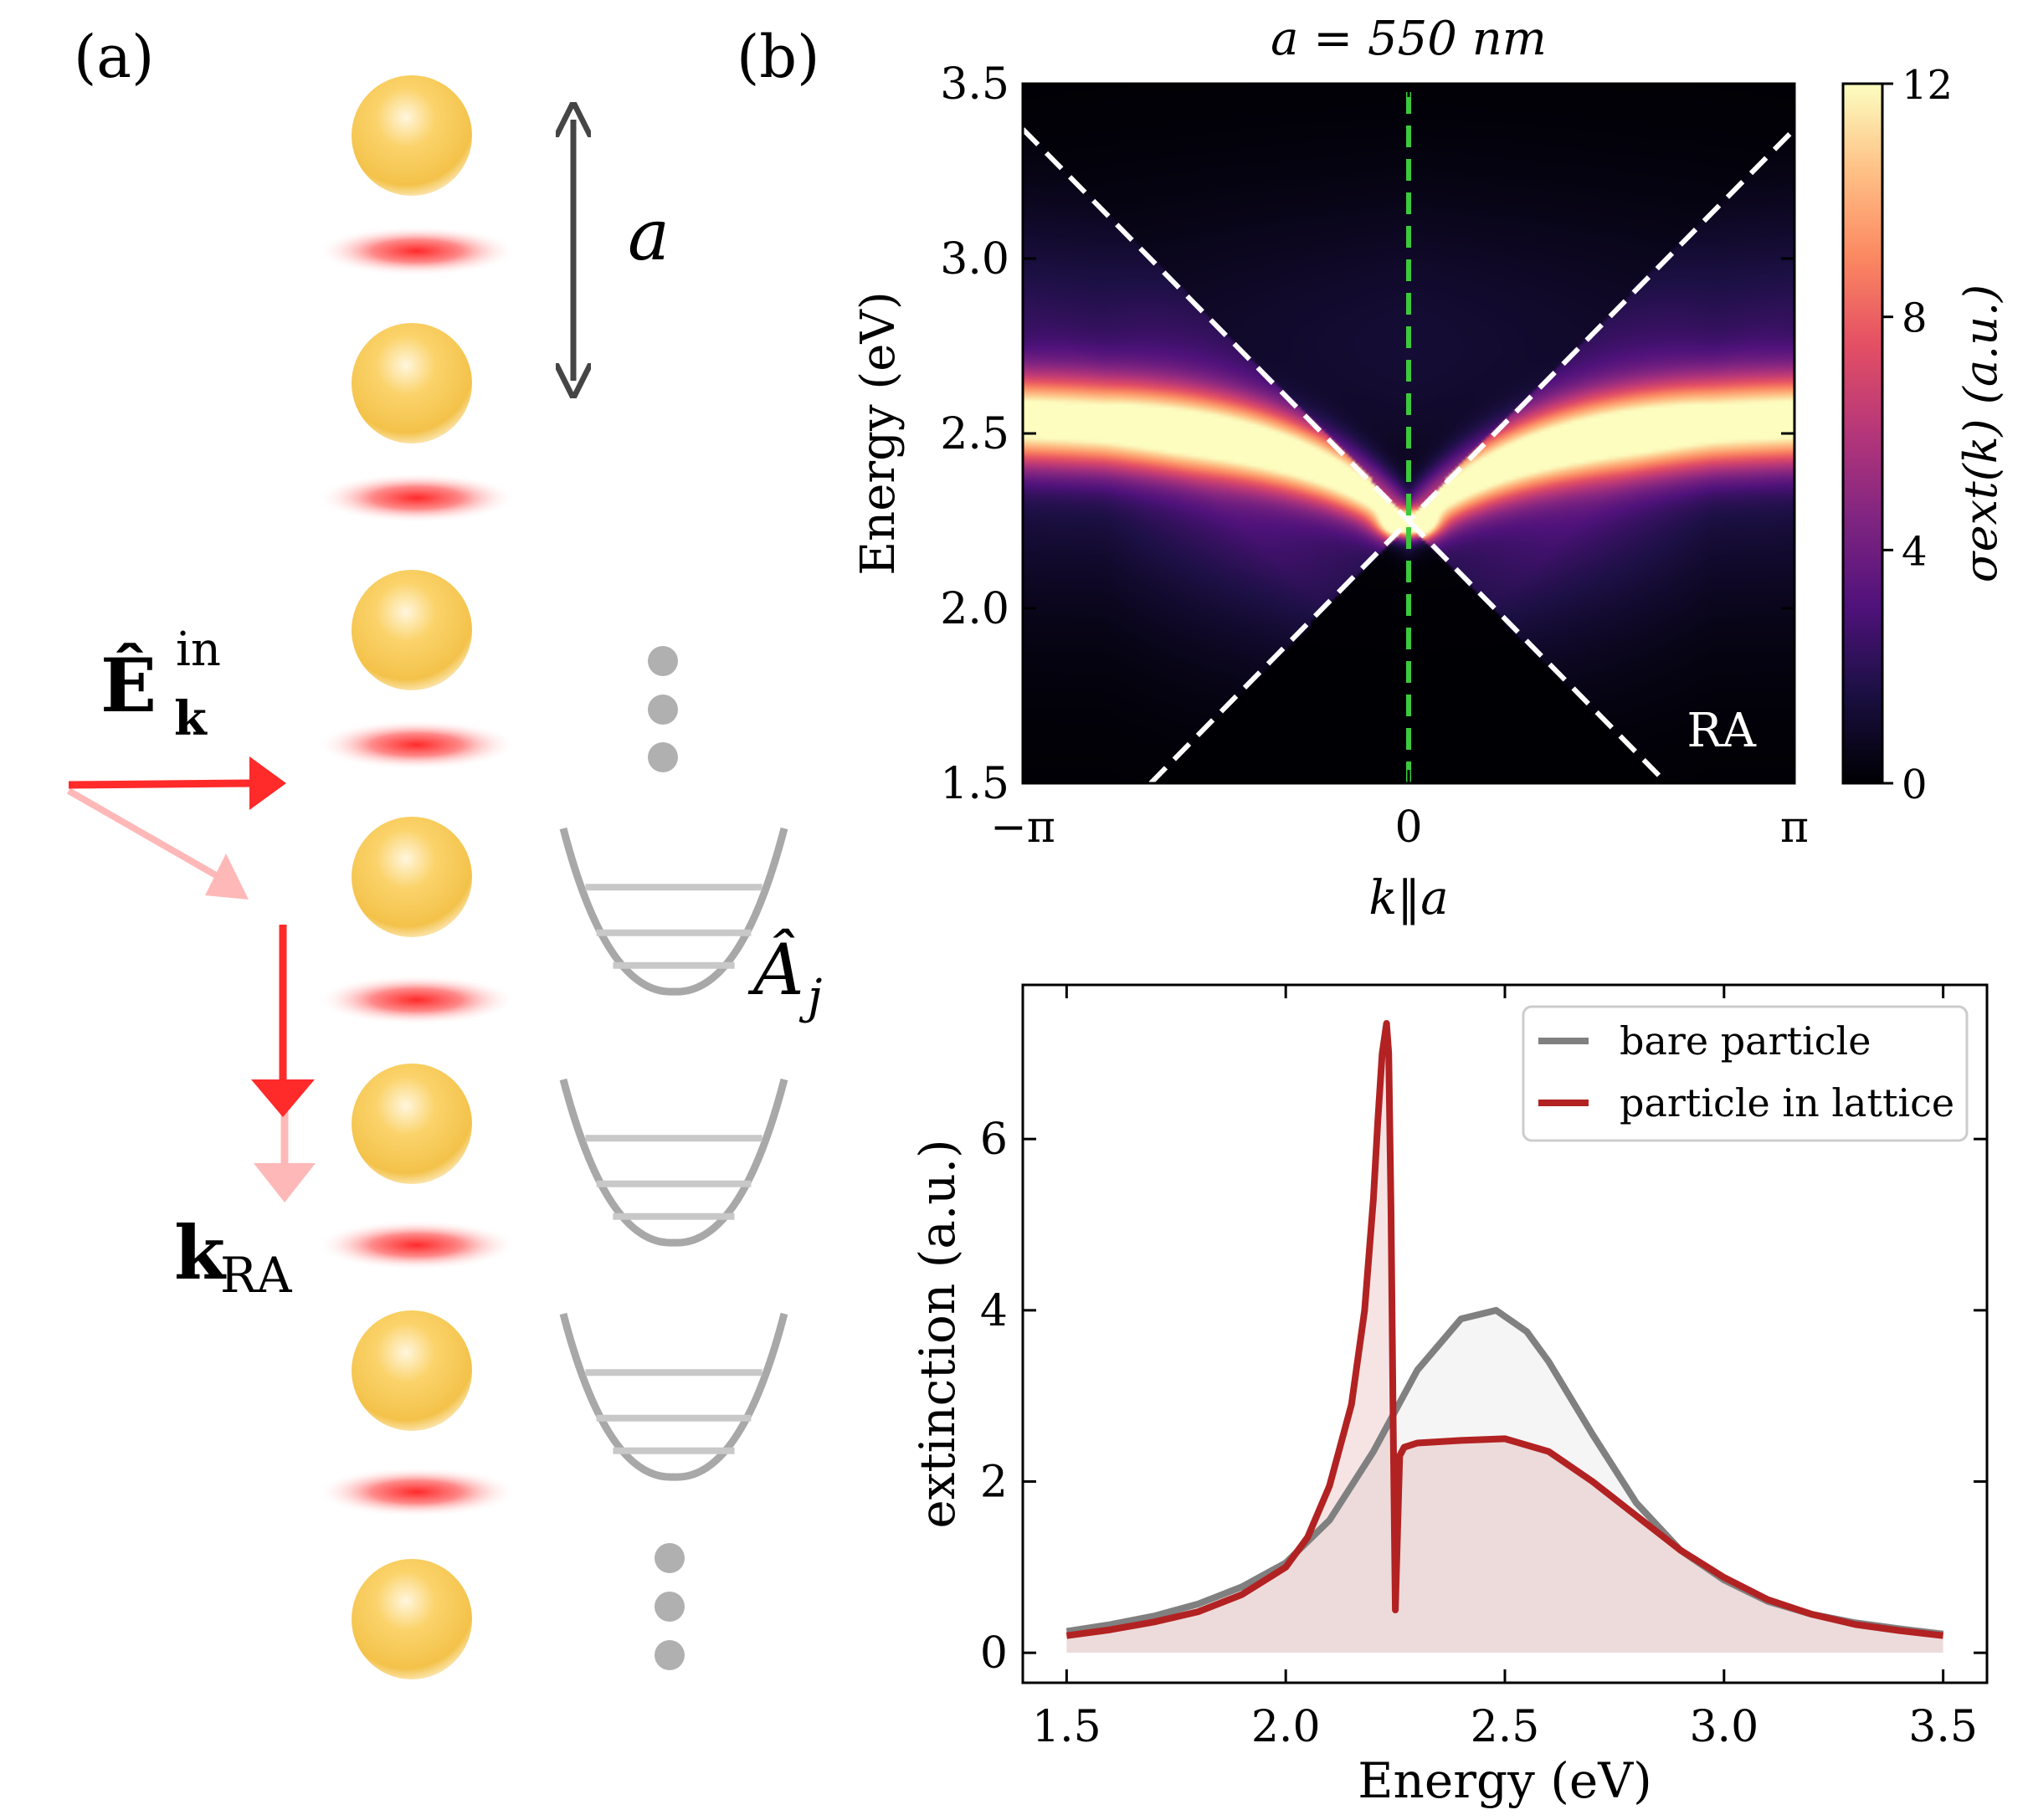  I want to click on colorbar-tick-label: 4, so click(1915, 551).